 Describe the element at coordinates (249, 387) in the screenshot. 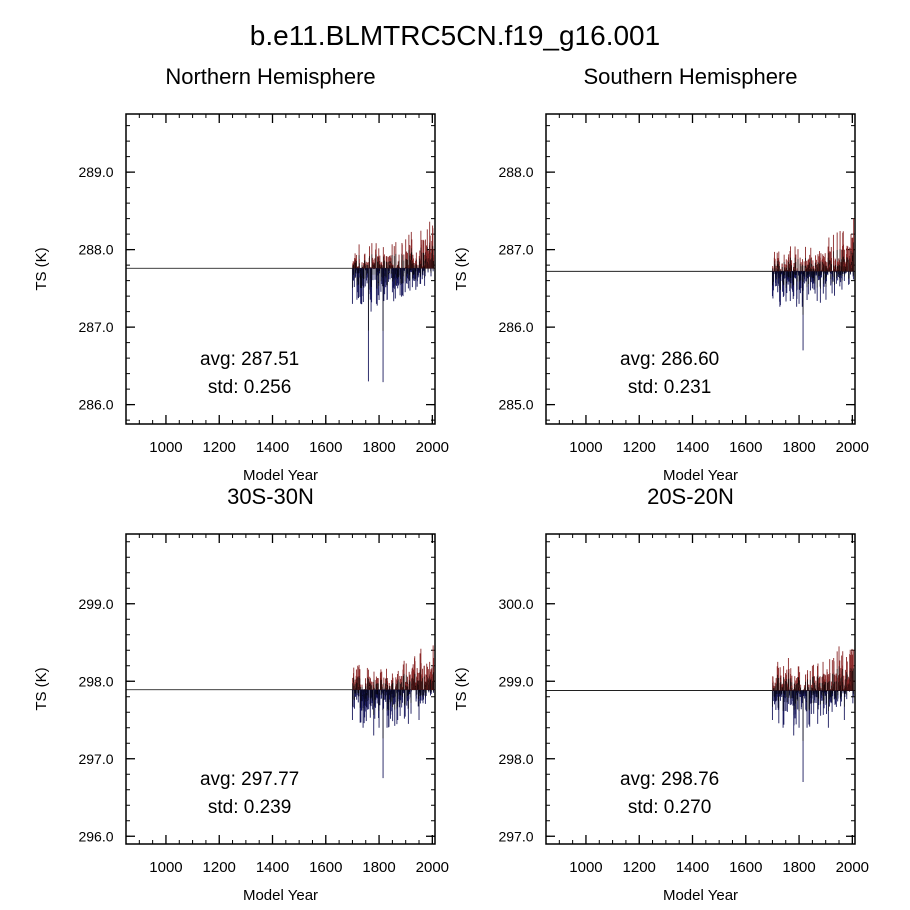

I see `stats-std: std: 0.256` at that location.